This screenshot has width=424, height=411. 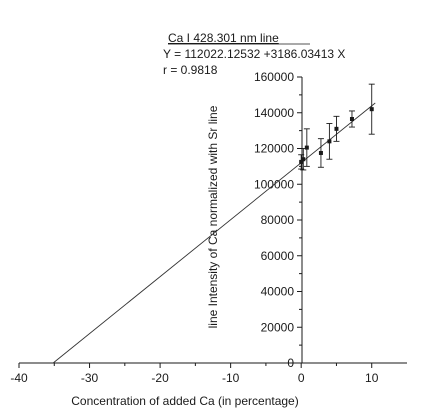 What do you see at coordinates (278, 292) in the screenshot?
I see `y-tick-label: 40000` at bounding box center [278, 292].